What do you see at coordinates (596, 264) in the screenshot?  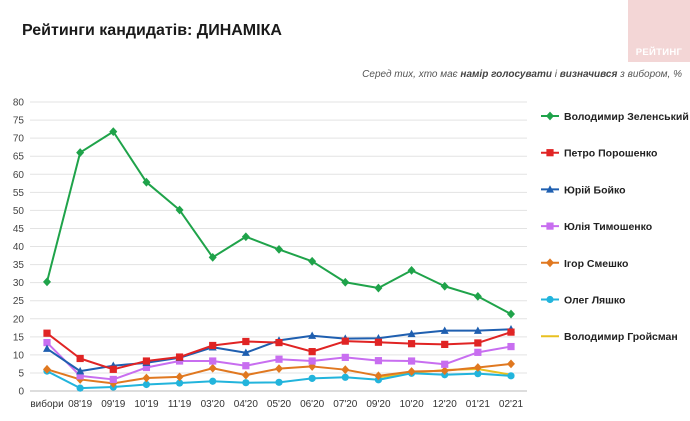 I see `legend-label: Ігор Смешко` at bounding box center [596, 264].